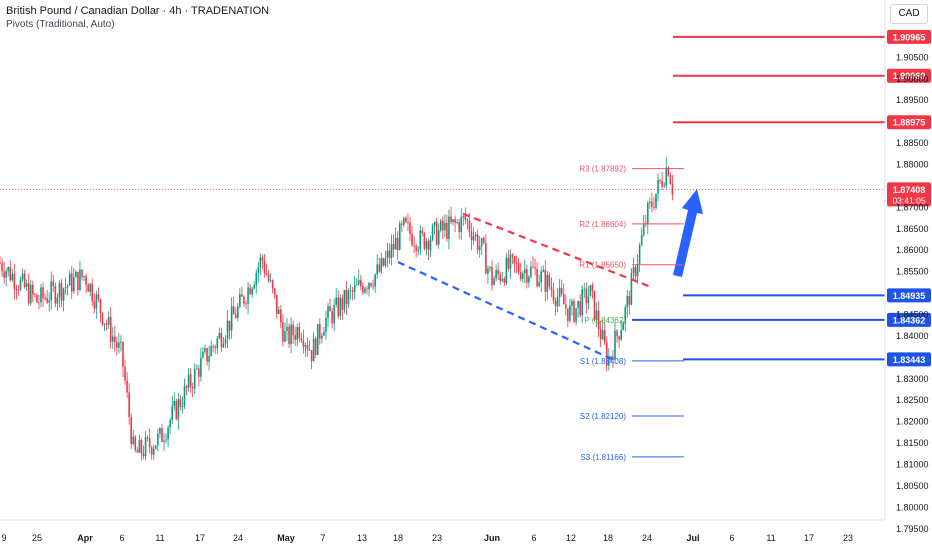  Describe the element at coordinates (505, 311) in the screenshot. I see `channel-lower-line` at that location.